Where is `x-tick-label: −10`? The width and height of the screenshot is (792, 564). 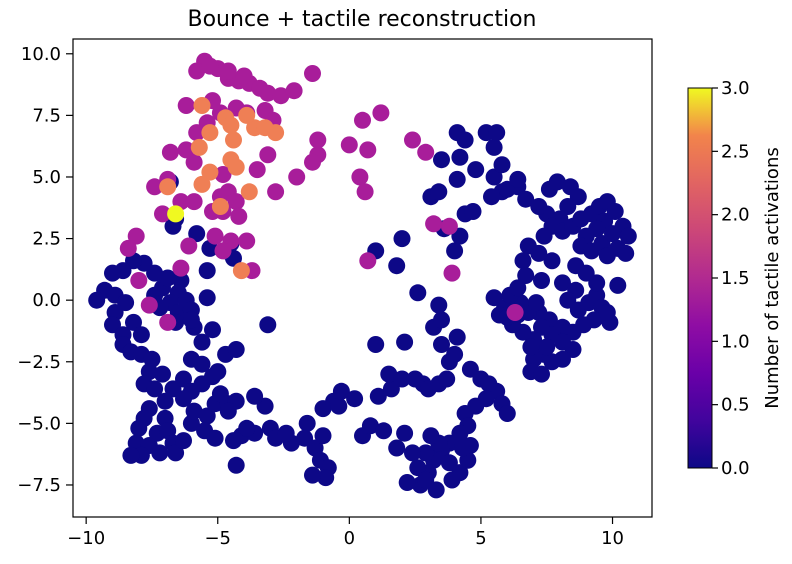
x-tick-label: −10 is located at coordinates (86, 538).